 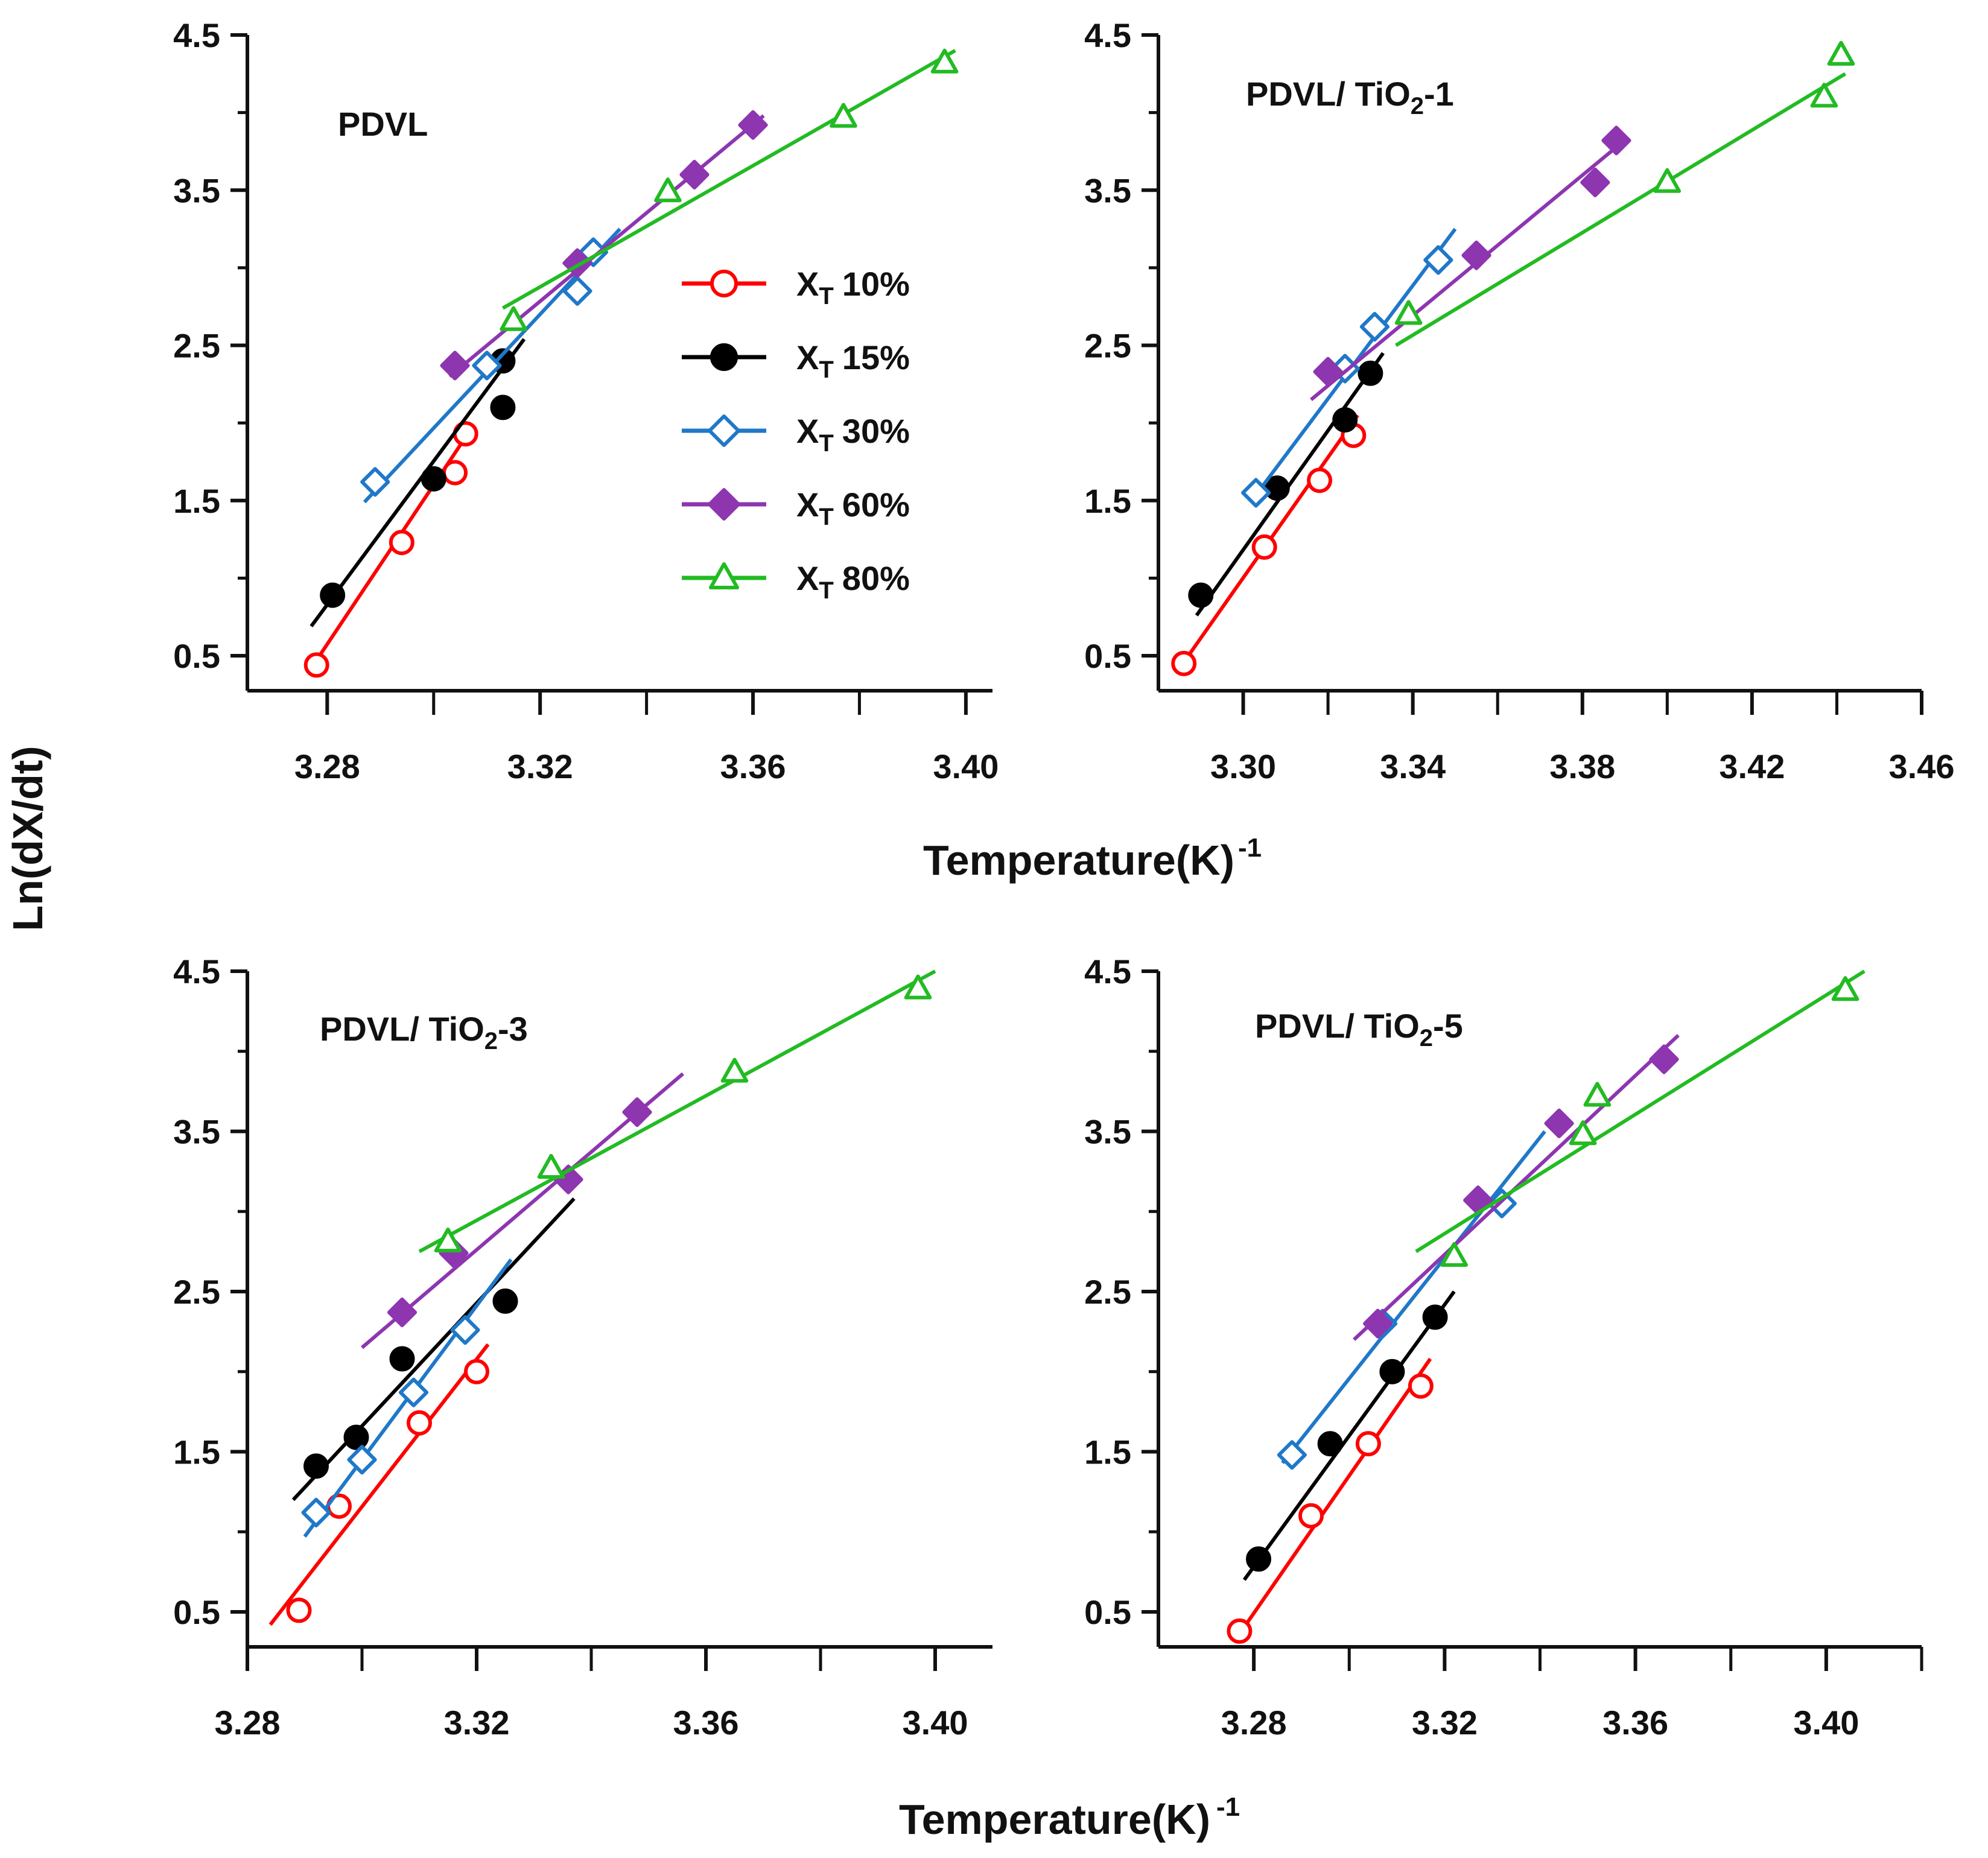 I want to click on panel-title-suffix: -3, so click(x=513, y=1029).